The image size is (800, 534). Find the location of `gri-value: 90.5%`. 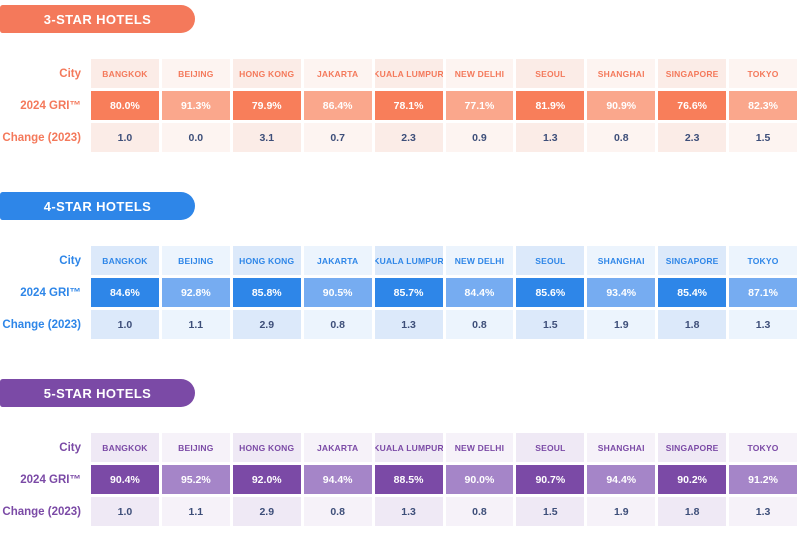

gri-value: 90.5% is located at coordinates (337, 292).